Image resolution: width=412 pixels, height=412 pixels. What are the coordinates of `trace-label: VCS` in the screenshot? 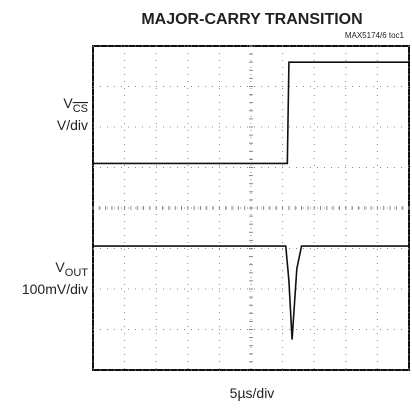 It's located at (75, 105).